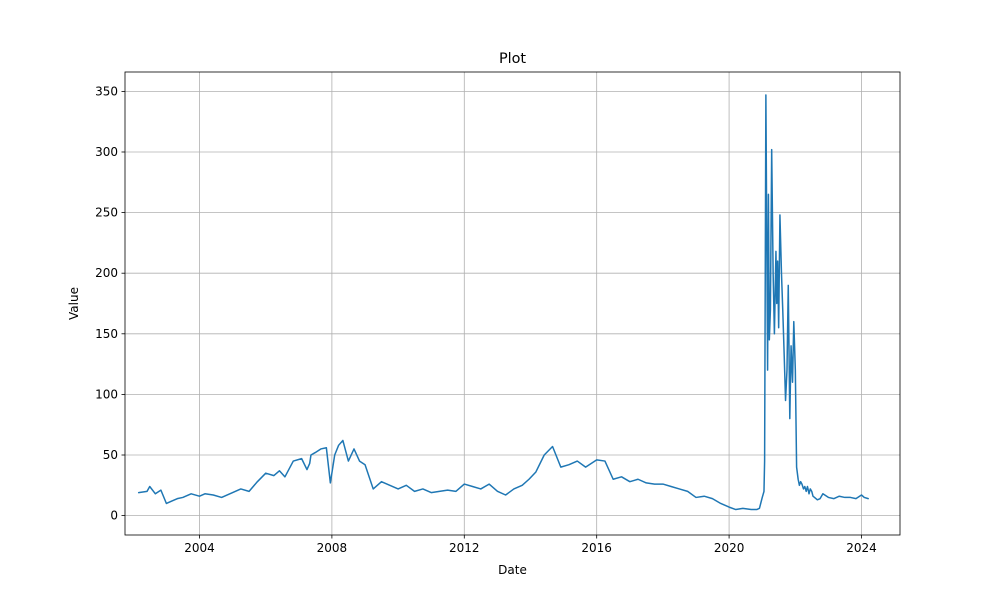 Image resolution: width=1000 pixels, height=600 pixels. I want to click on x-axis-label: Date, so click(512, 570).